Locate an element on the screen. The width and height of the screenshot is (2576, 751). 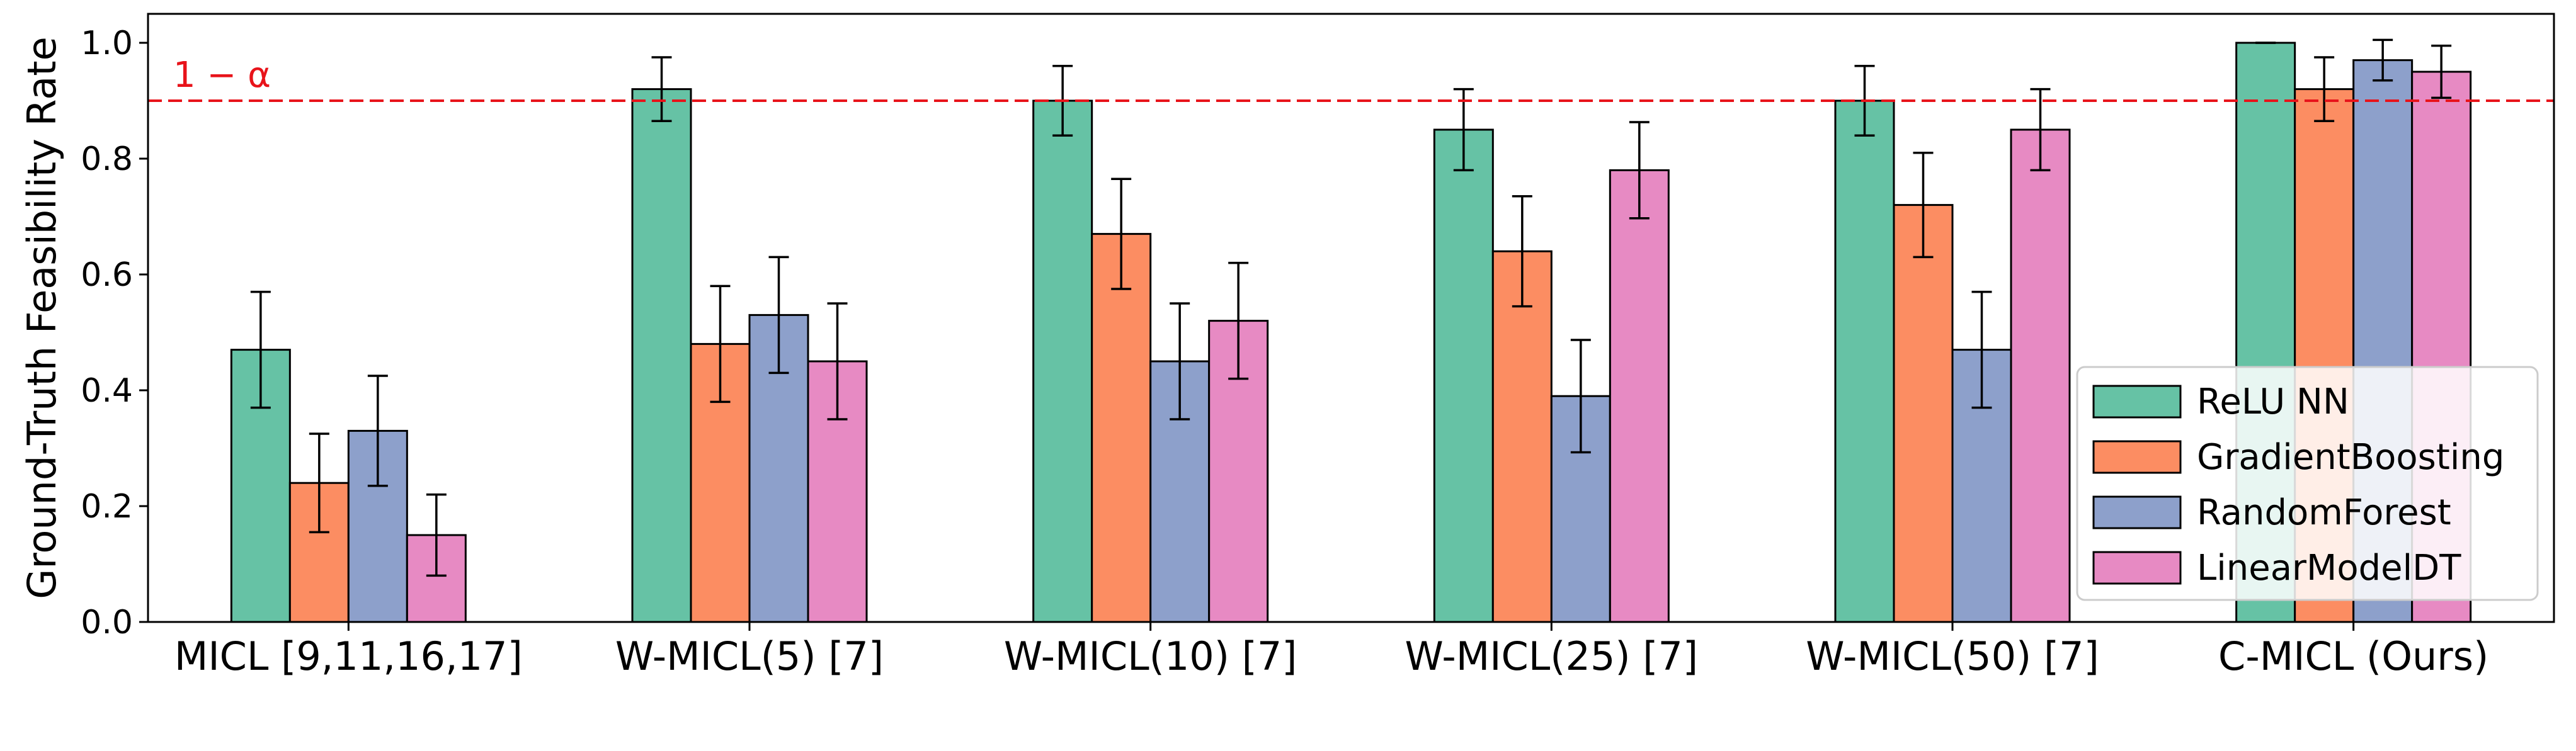
y-tick-label: 0.8 is located at coordinates (107, 159).